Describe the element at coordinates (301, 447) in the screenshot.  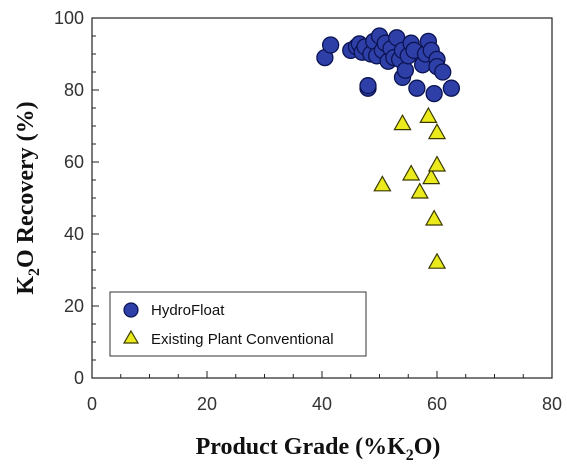
I see `x-axis-title-part1: Product Grade (%K` at that location.